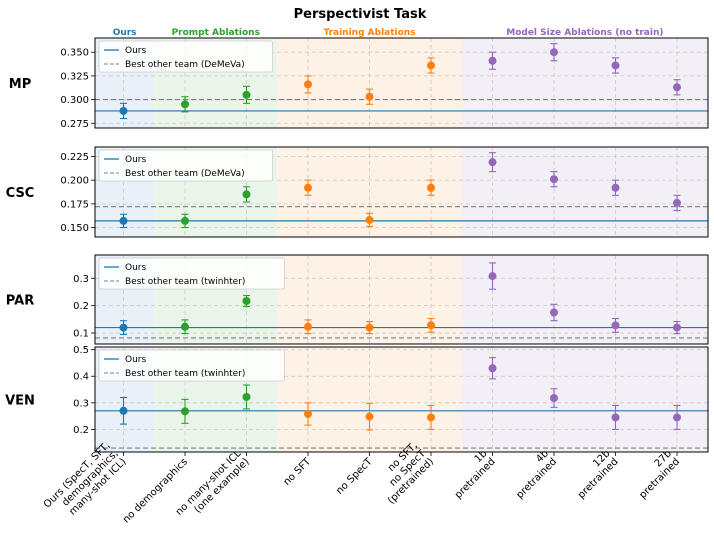  Describe the element at coordinates (532, 474) in the screenshot. I see `x-tick-label: 4bpretrained` at that location.